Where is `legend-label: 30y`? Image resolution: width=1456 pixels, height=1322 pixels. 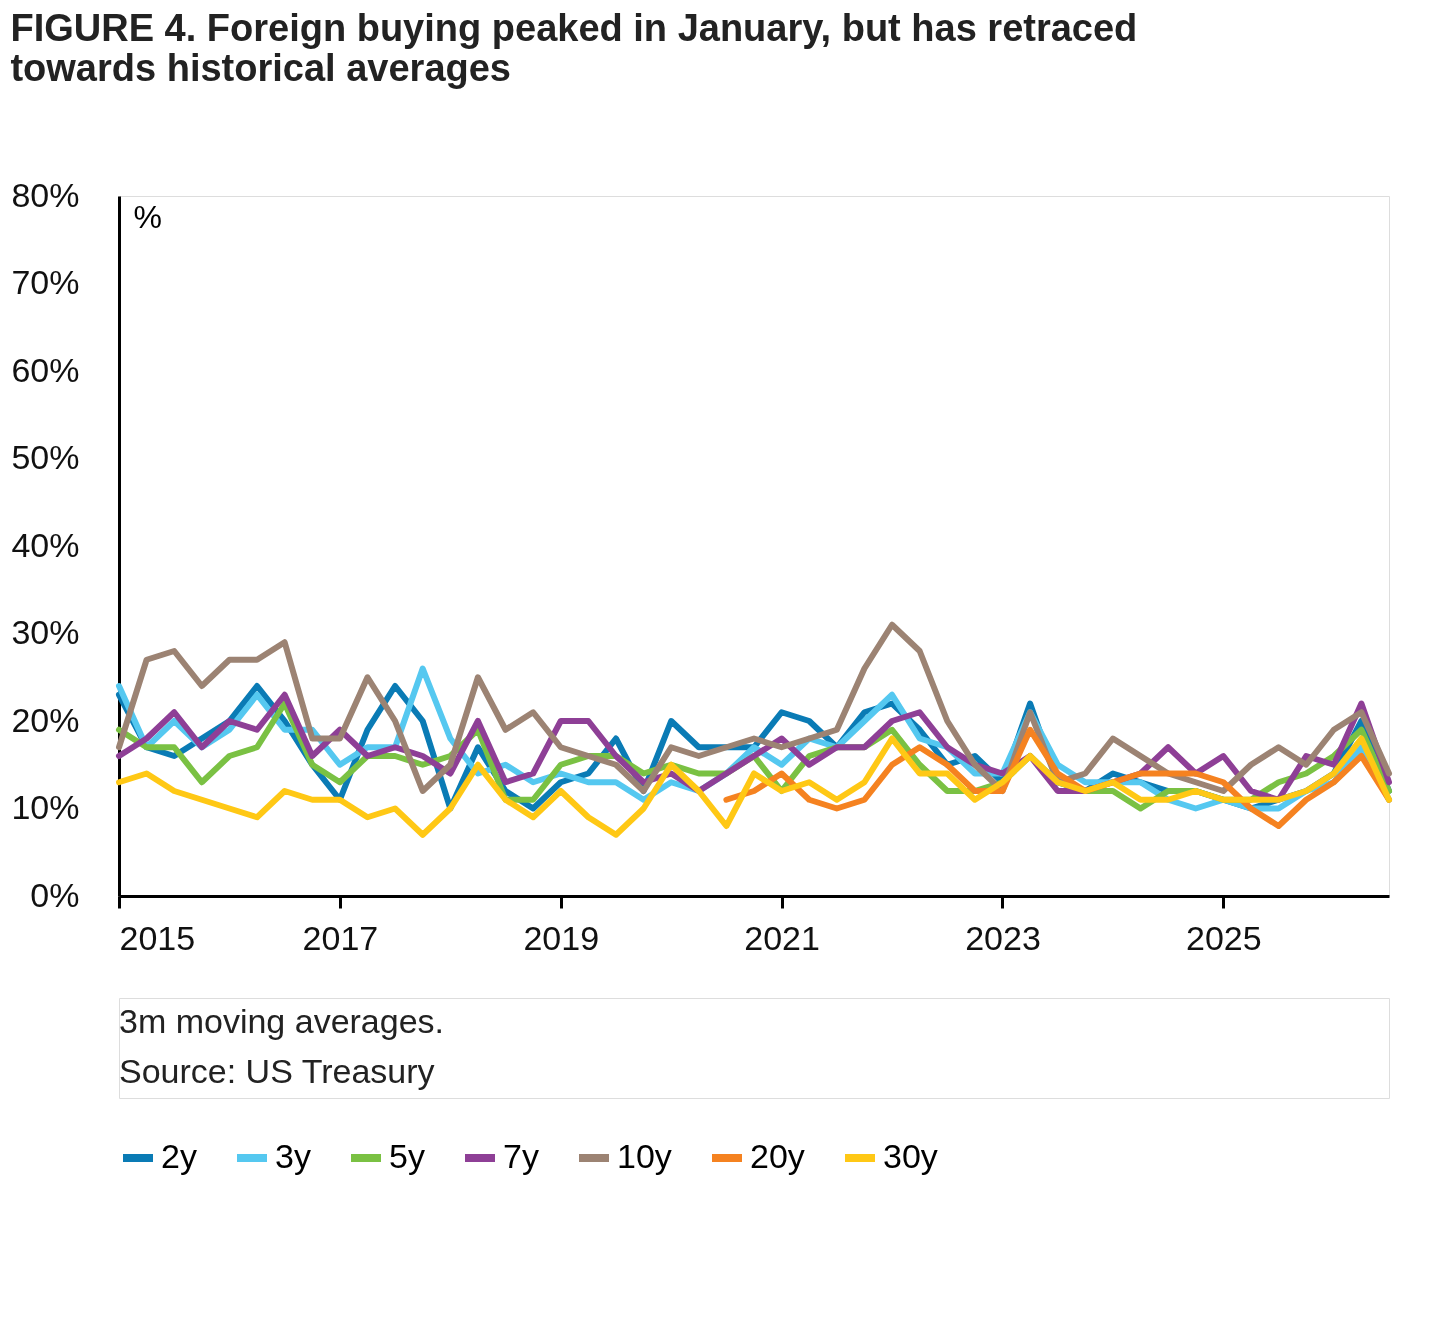 legend-label: 30y is located at coordinates (910, 1156).